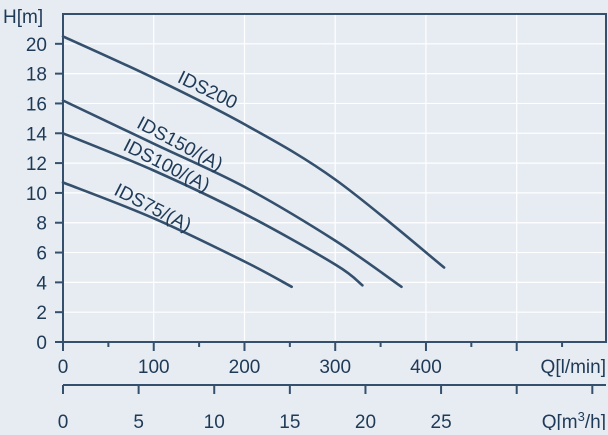  What do you see at coordinates (41, 343) in the screenshot?
I see `y-tick-label: 0` at bounding box center [41, 343].